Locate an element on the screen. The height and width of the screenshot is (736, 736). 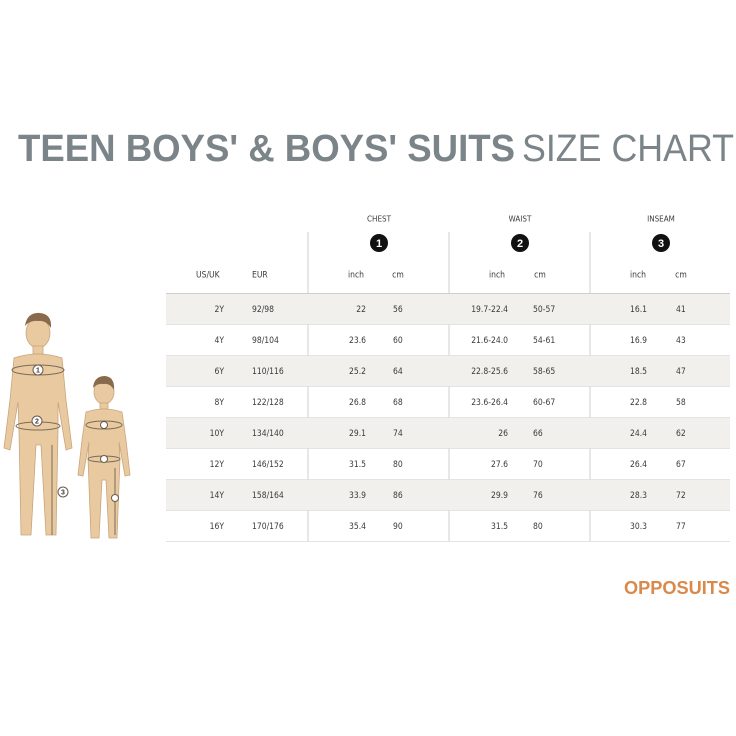
table-cell: 27.6 is located at coordinates (499, 465).